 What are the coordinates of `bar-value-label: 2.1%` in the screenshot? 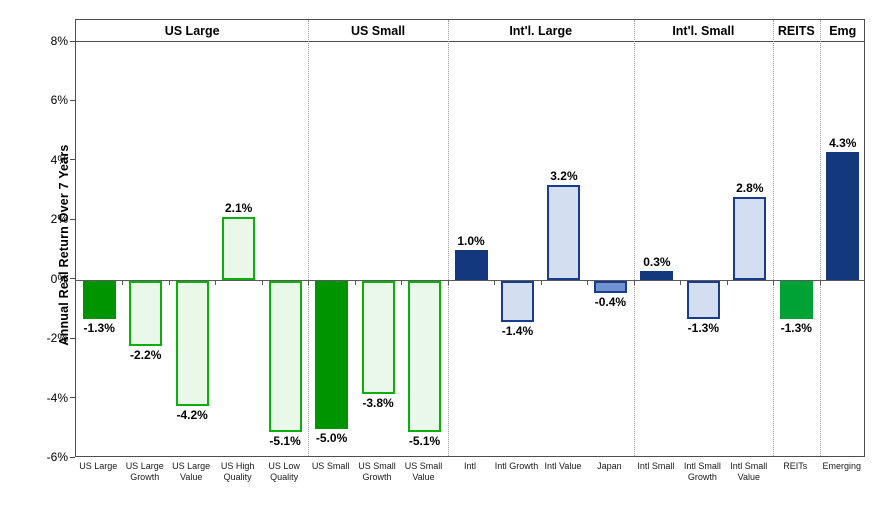 It's located at (238, 208).